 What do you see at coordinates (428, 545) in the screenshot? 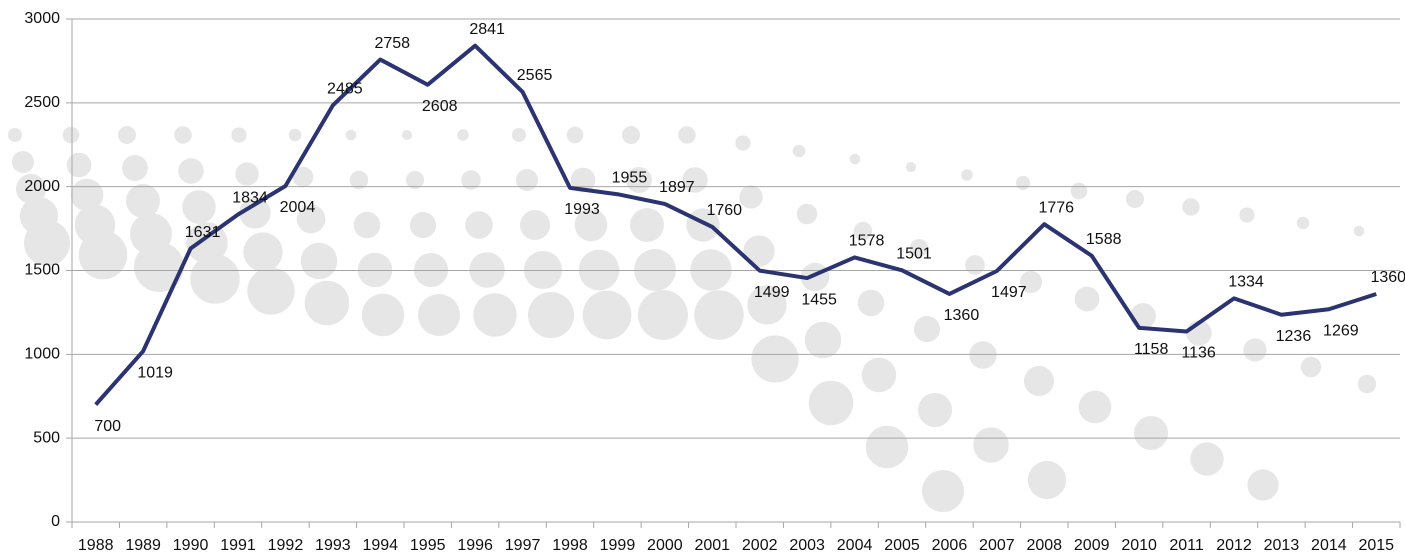
I see `x-tick-label: 1995` at bounding box center [428, 545].